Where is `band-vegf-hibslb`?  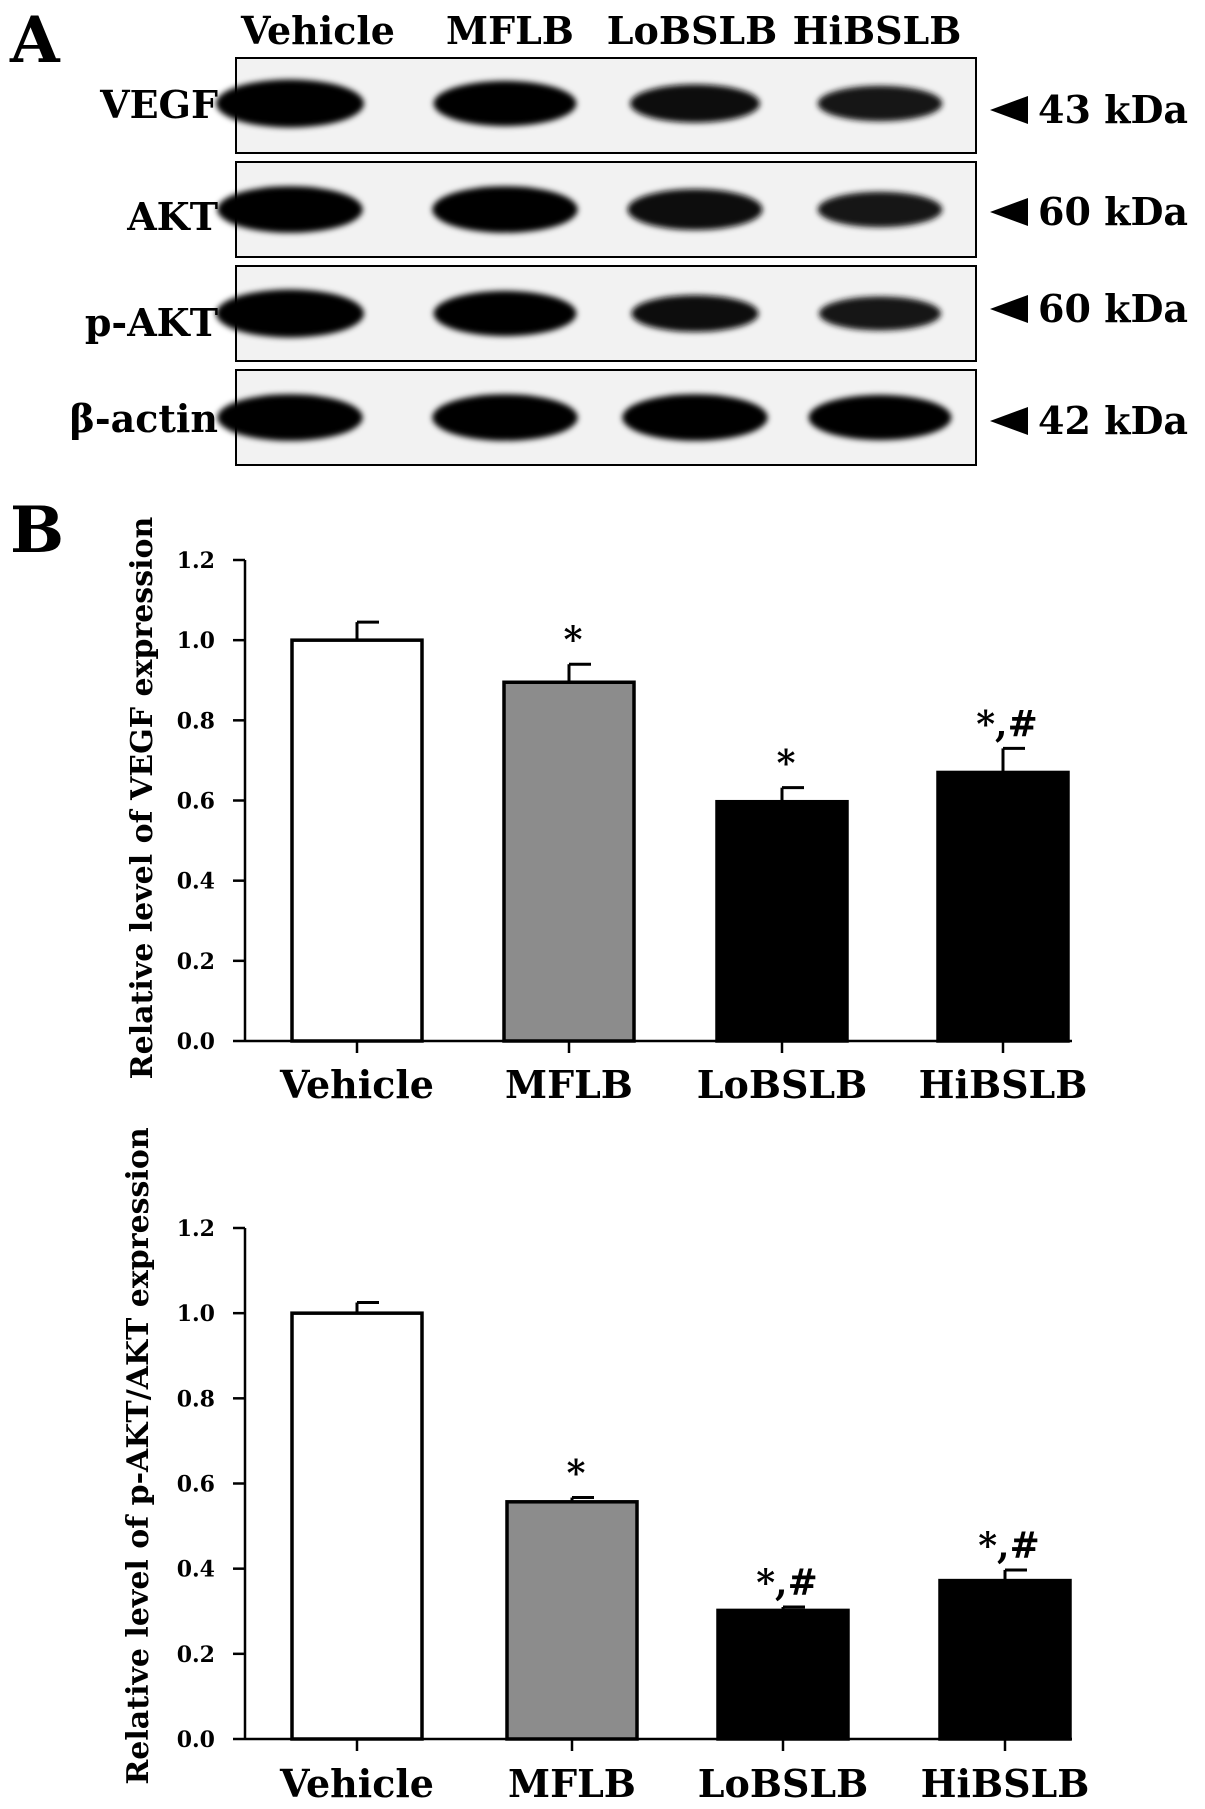 band-vegf-hibslb is located at coordinates (880, 103).